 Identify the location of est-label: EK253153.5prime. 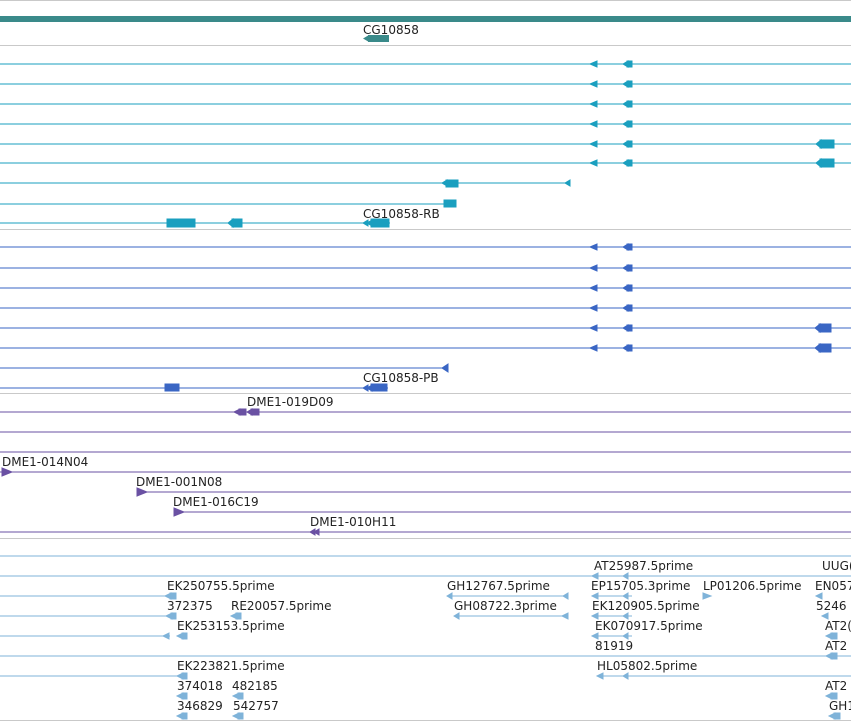
(231, 626).